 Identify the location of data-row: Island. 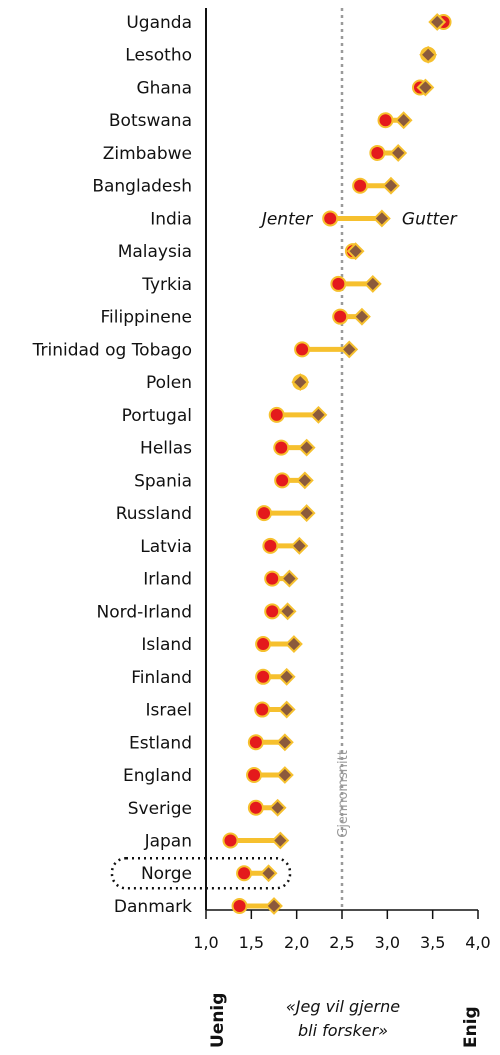
(222, 645).